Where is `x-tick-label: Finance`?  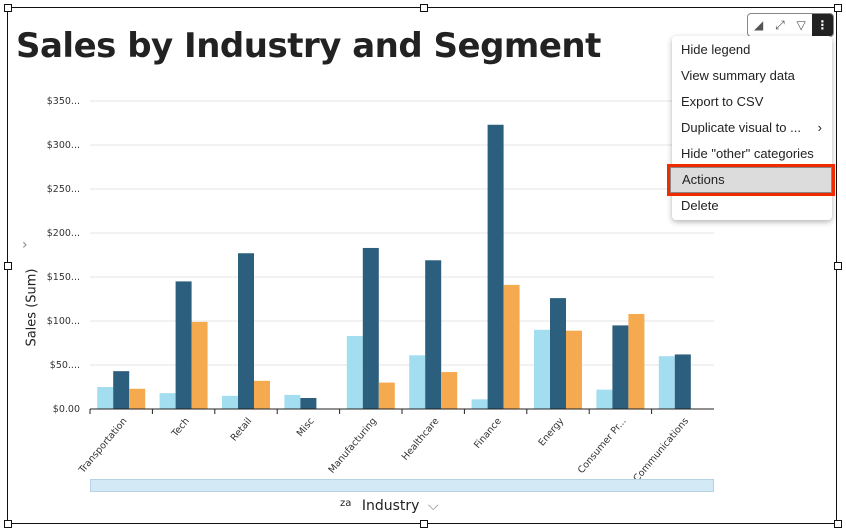 x-tick-label: Finance is located at coordinates (488, 433).